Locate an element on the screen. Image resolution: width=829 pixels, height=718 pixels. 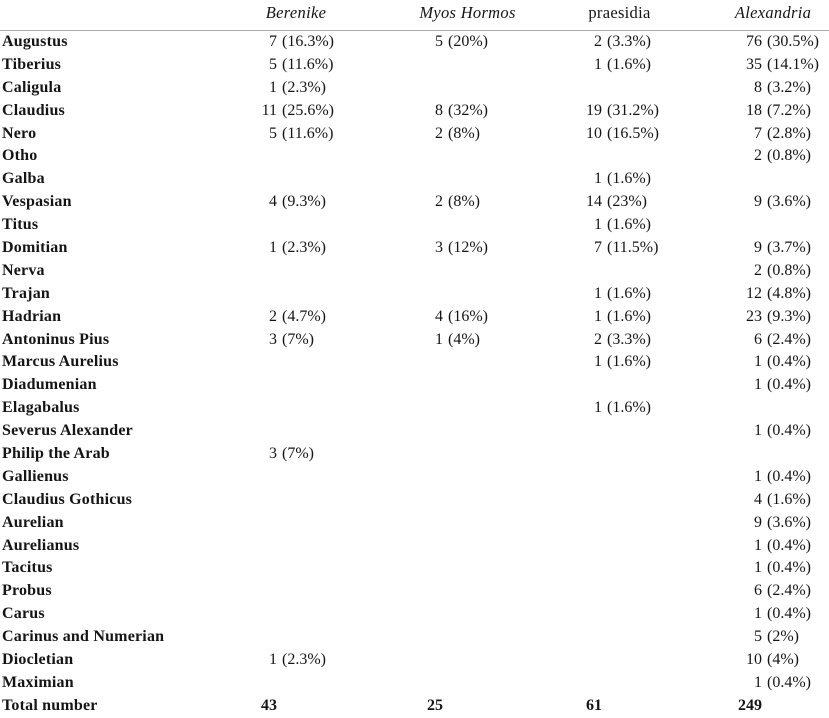
data-cell: 12 (4.8%) is located at coordinates (773, 294).